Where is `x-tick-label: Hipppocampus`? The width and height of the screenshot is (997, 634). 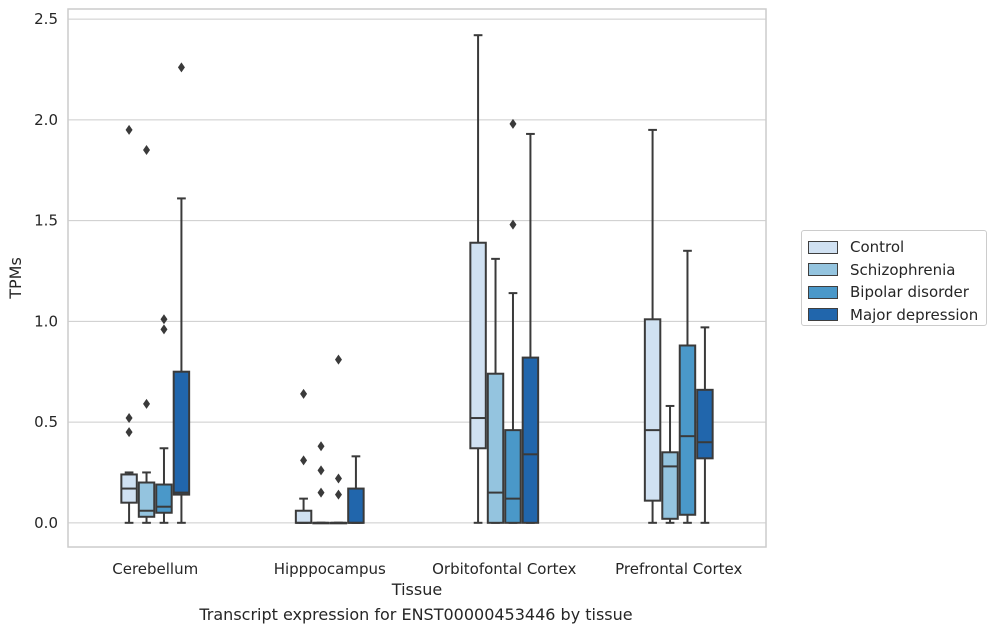
x-tick-label: Hipppocampus is located at coordinates (330, 569).